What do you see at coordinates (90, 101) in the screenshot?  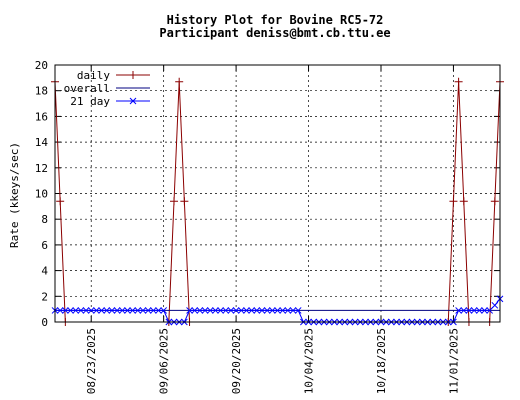 I see `legend-label: 21 day` at bounding box center [90, 101].